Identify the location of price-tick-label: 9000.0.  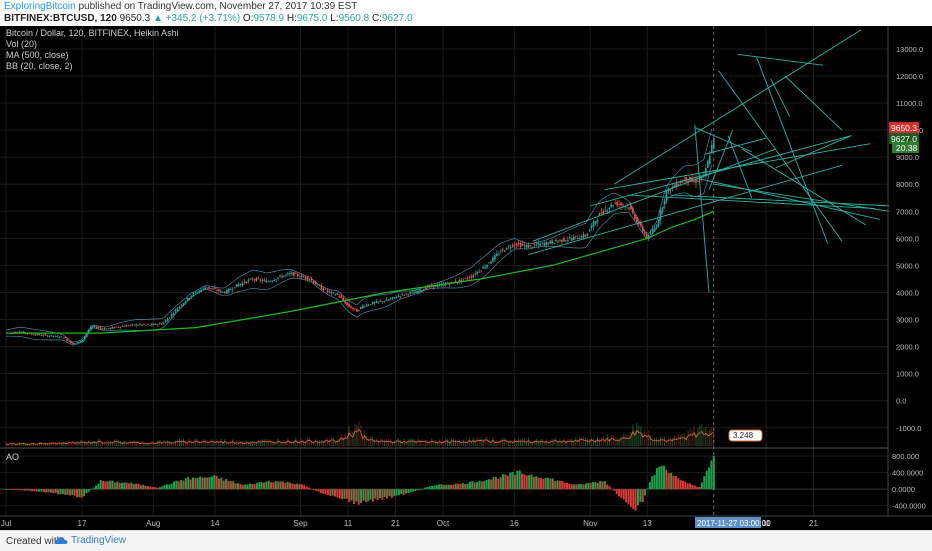
(907, 157).